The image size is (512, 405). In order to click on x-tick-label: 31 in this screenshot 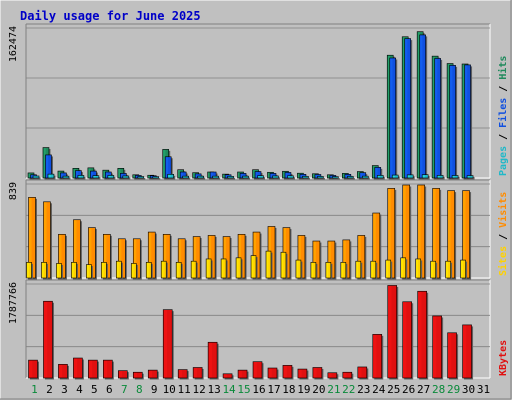, I will do `click(483, 389)`.